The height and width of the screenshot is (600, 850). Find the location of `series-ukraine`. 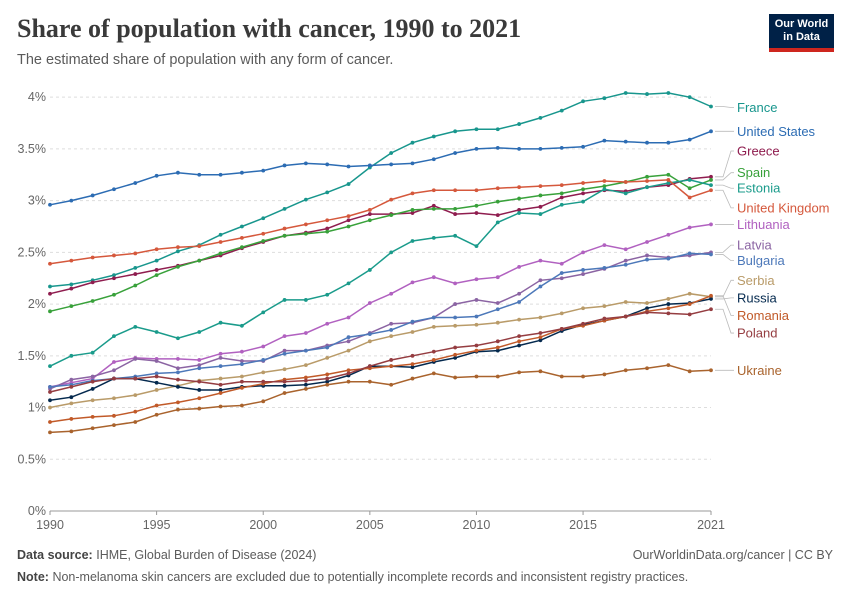

series-ukraine is located at coordinates (380, 399).